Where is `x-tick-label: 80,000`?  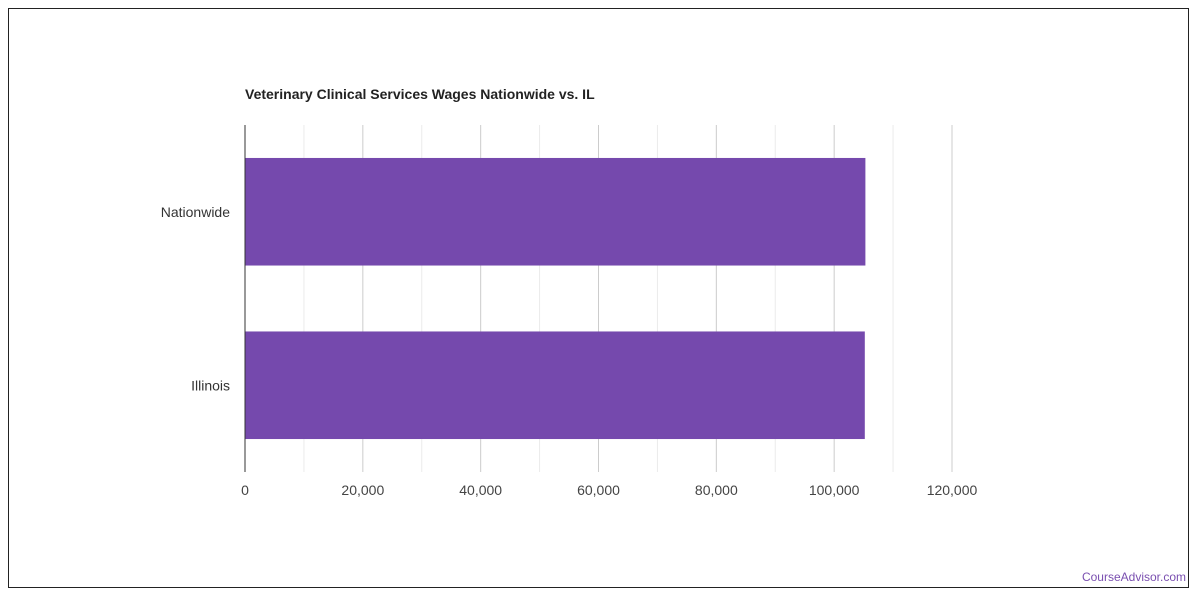 x-tick-label: 80,000 is located at coordinates (716, 490).